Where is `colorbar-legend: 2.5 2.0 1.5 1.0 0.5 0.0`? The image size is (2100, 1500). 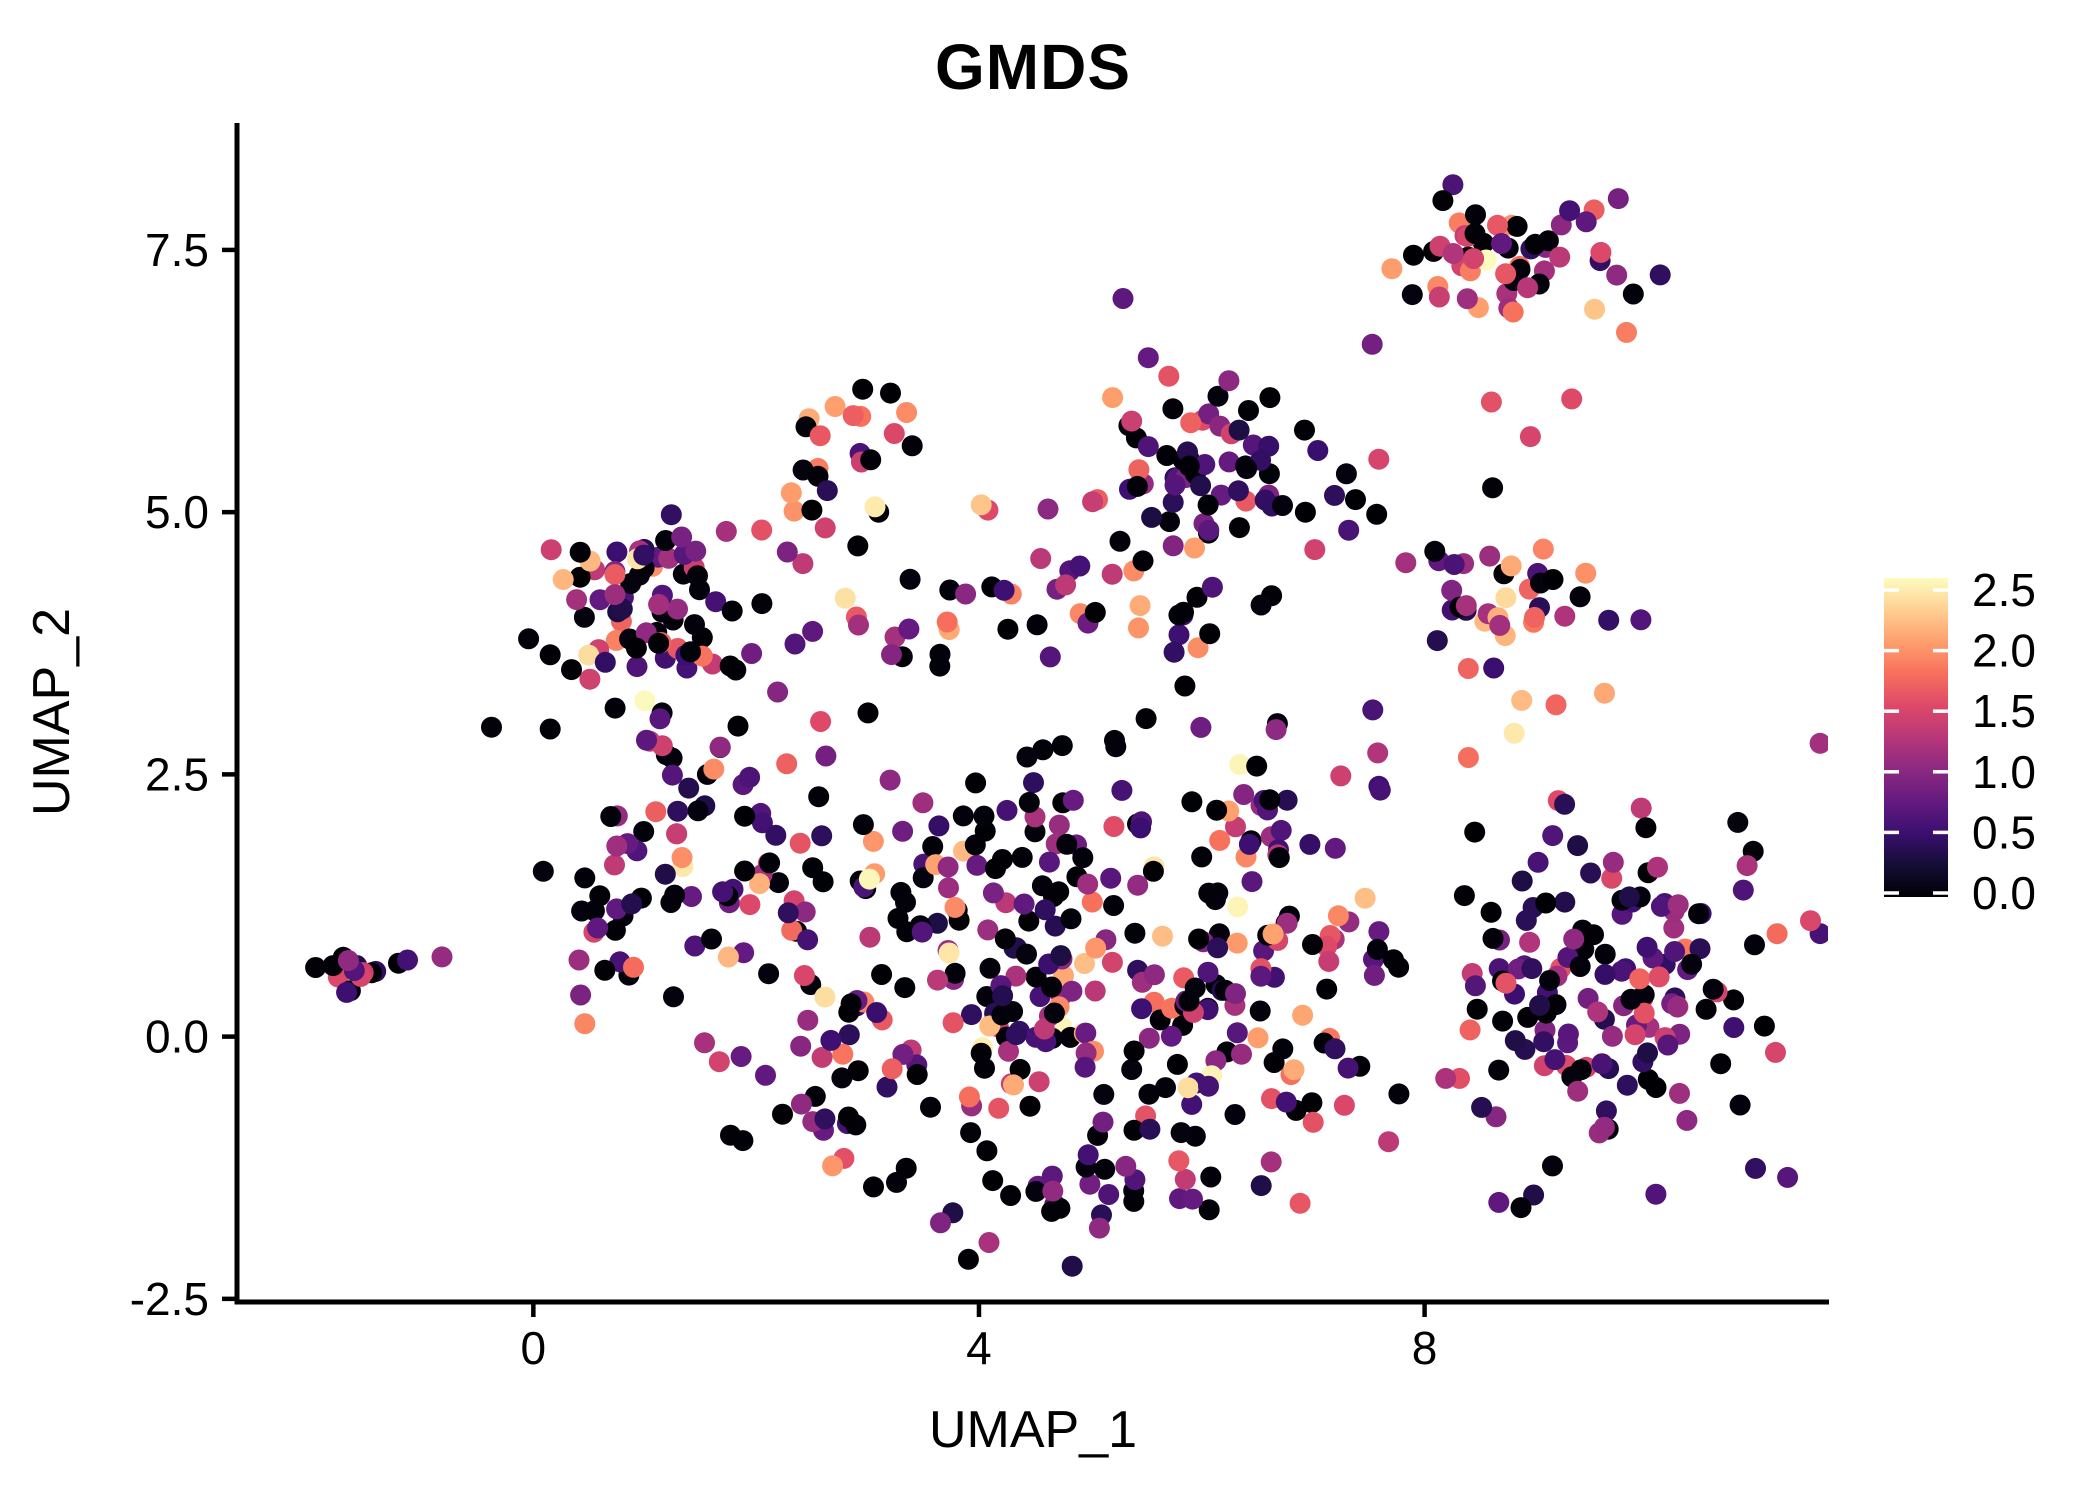 colorbar-legend: 2.5 2.0 1.5 1.0 0.5 0.0 is located at coordinates (1960, 741).